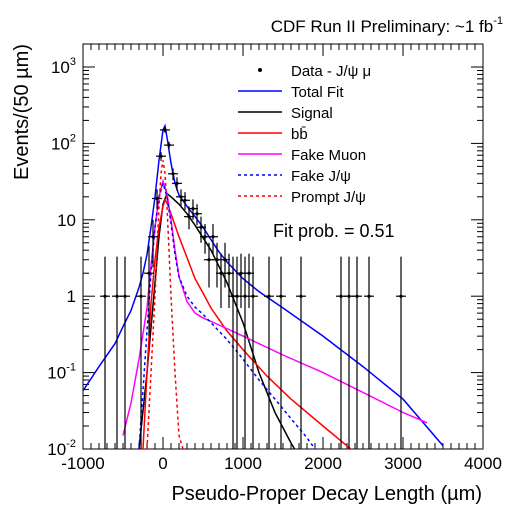 Image resolution: width=513 pixels, height=506 pixels. What do you see at coordinates (317, 92) in the screenshot?
I see `legend-label: Total Fit` at bounding box center [317, 92].